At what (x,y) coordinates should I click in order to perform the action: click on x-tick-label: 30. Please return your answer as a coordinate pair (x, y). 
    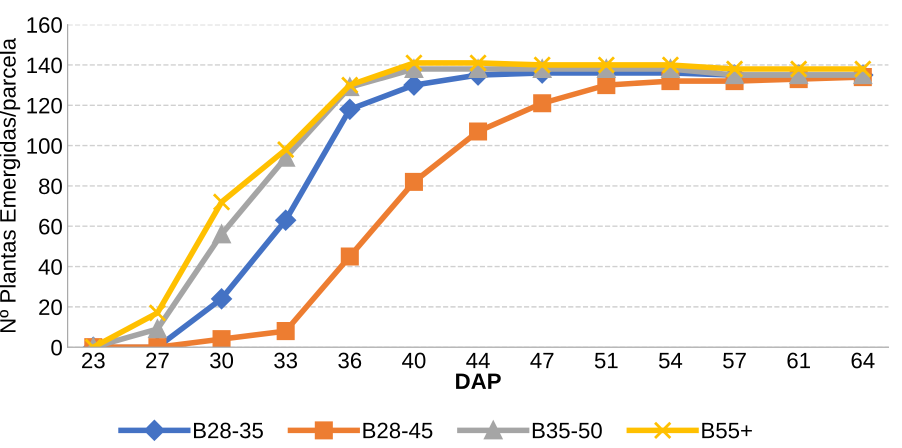
    Looking at the image, I should click on (222, 360).